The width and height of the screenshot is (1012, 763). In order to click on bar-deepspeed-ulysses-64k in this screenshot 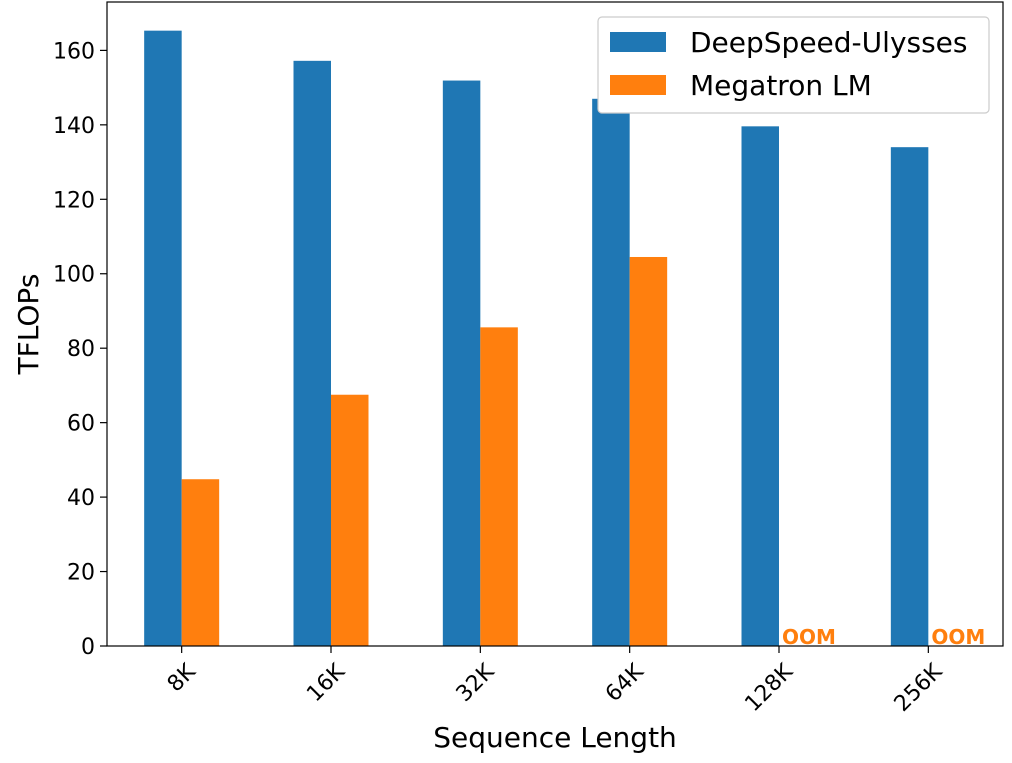, I will do `click(611, 372)`.